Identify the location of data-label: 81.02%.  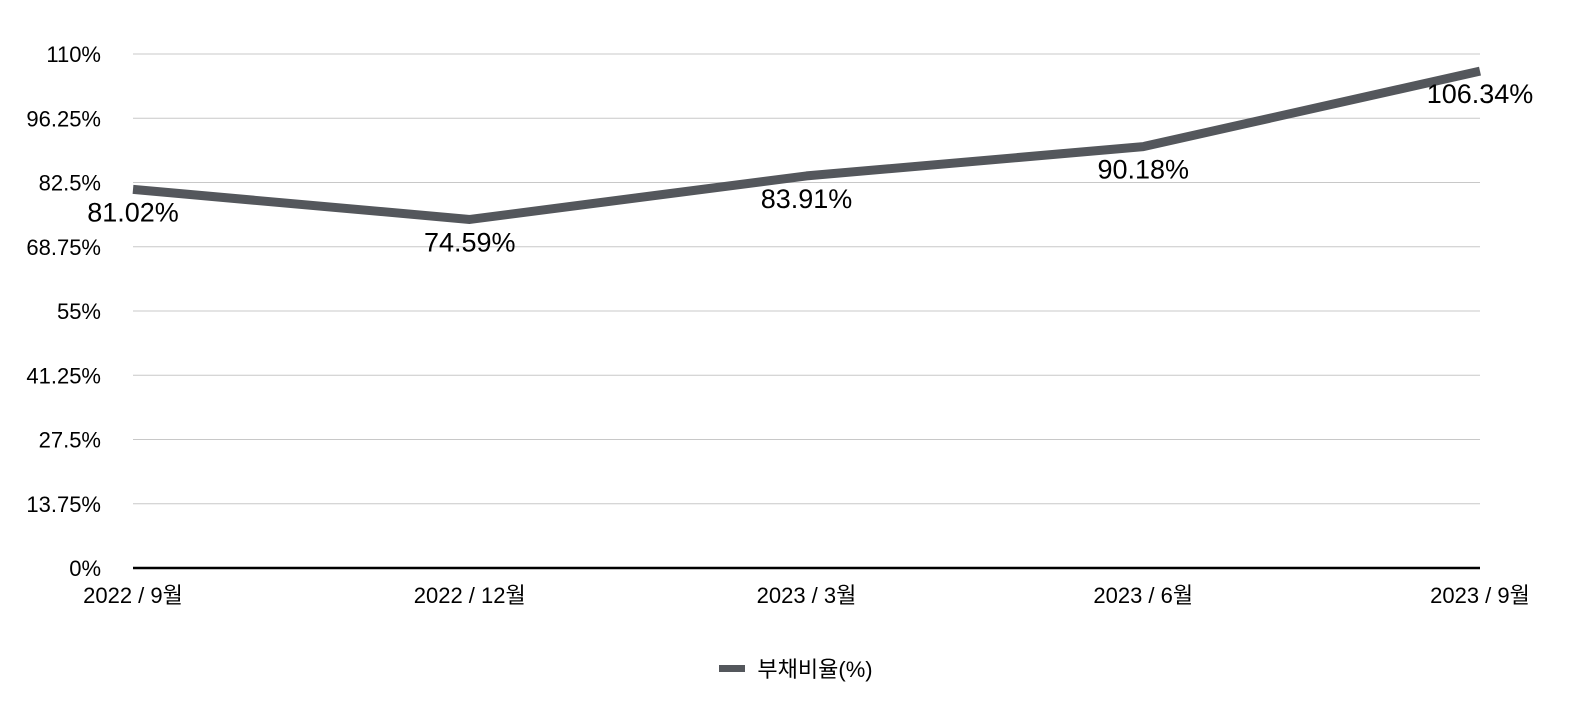
(133, 212).